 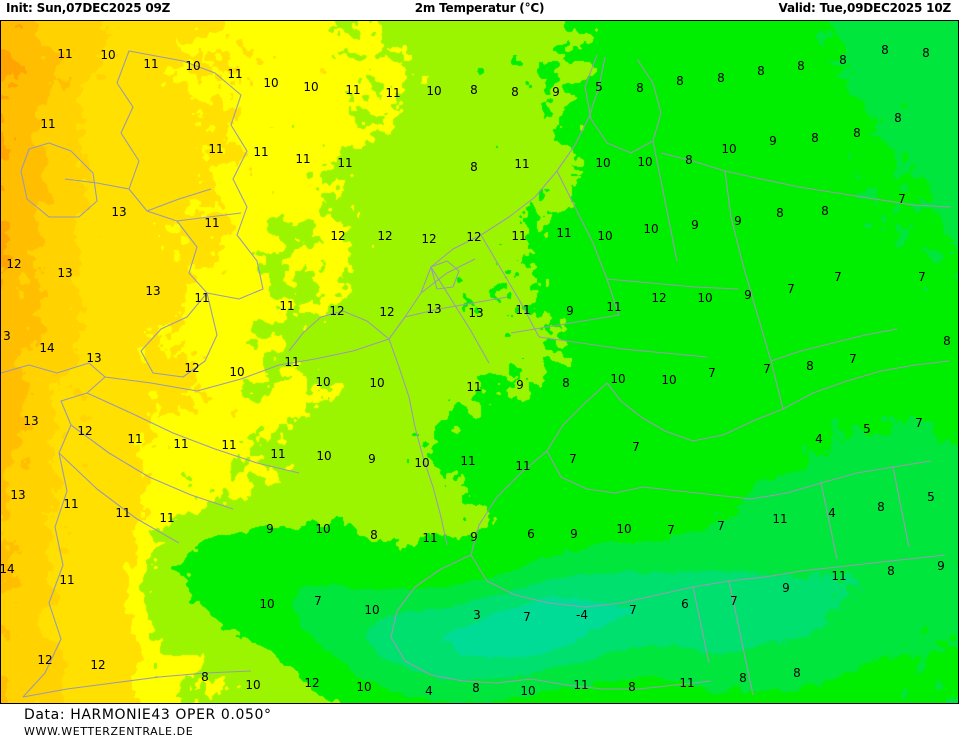 I want to click on init-time-label: Init: Sun,07DEC2025 09Z, so click(x=88, y=8).